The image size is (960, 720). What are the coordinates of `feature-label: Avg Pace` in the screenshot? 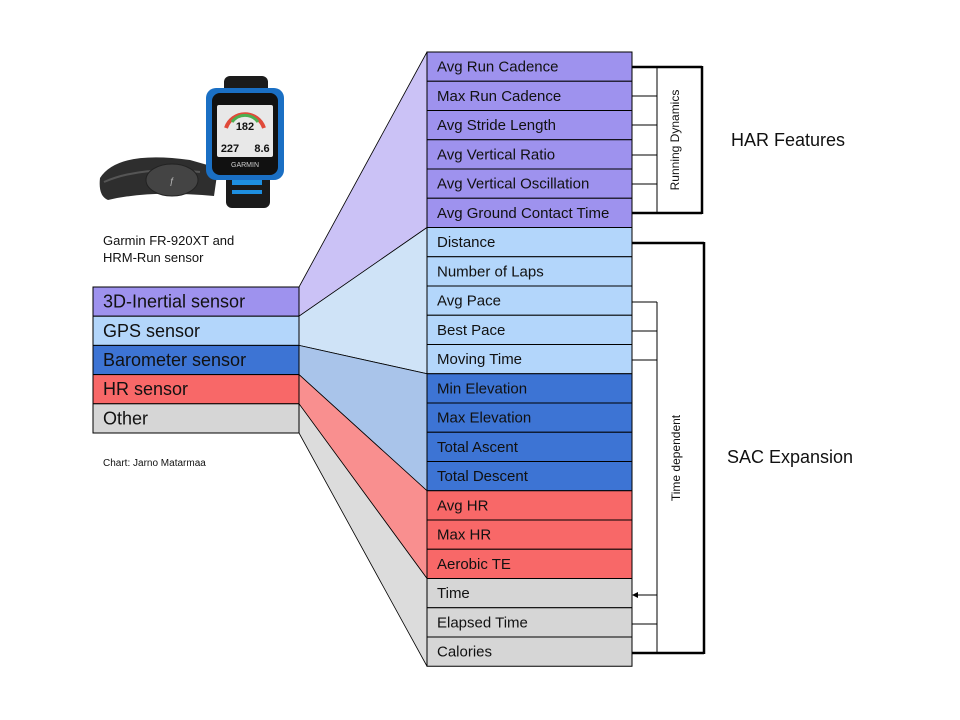 It's located at (469, 301).